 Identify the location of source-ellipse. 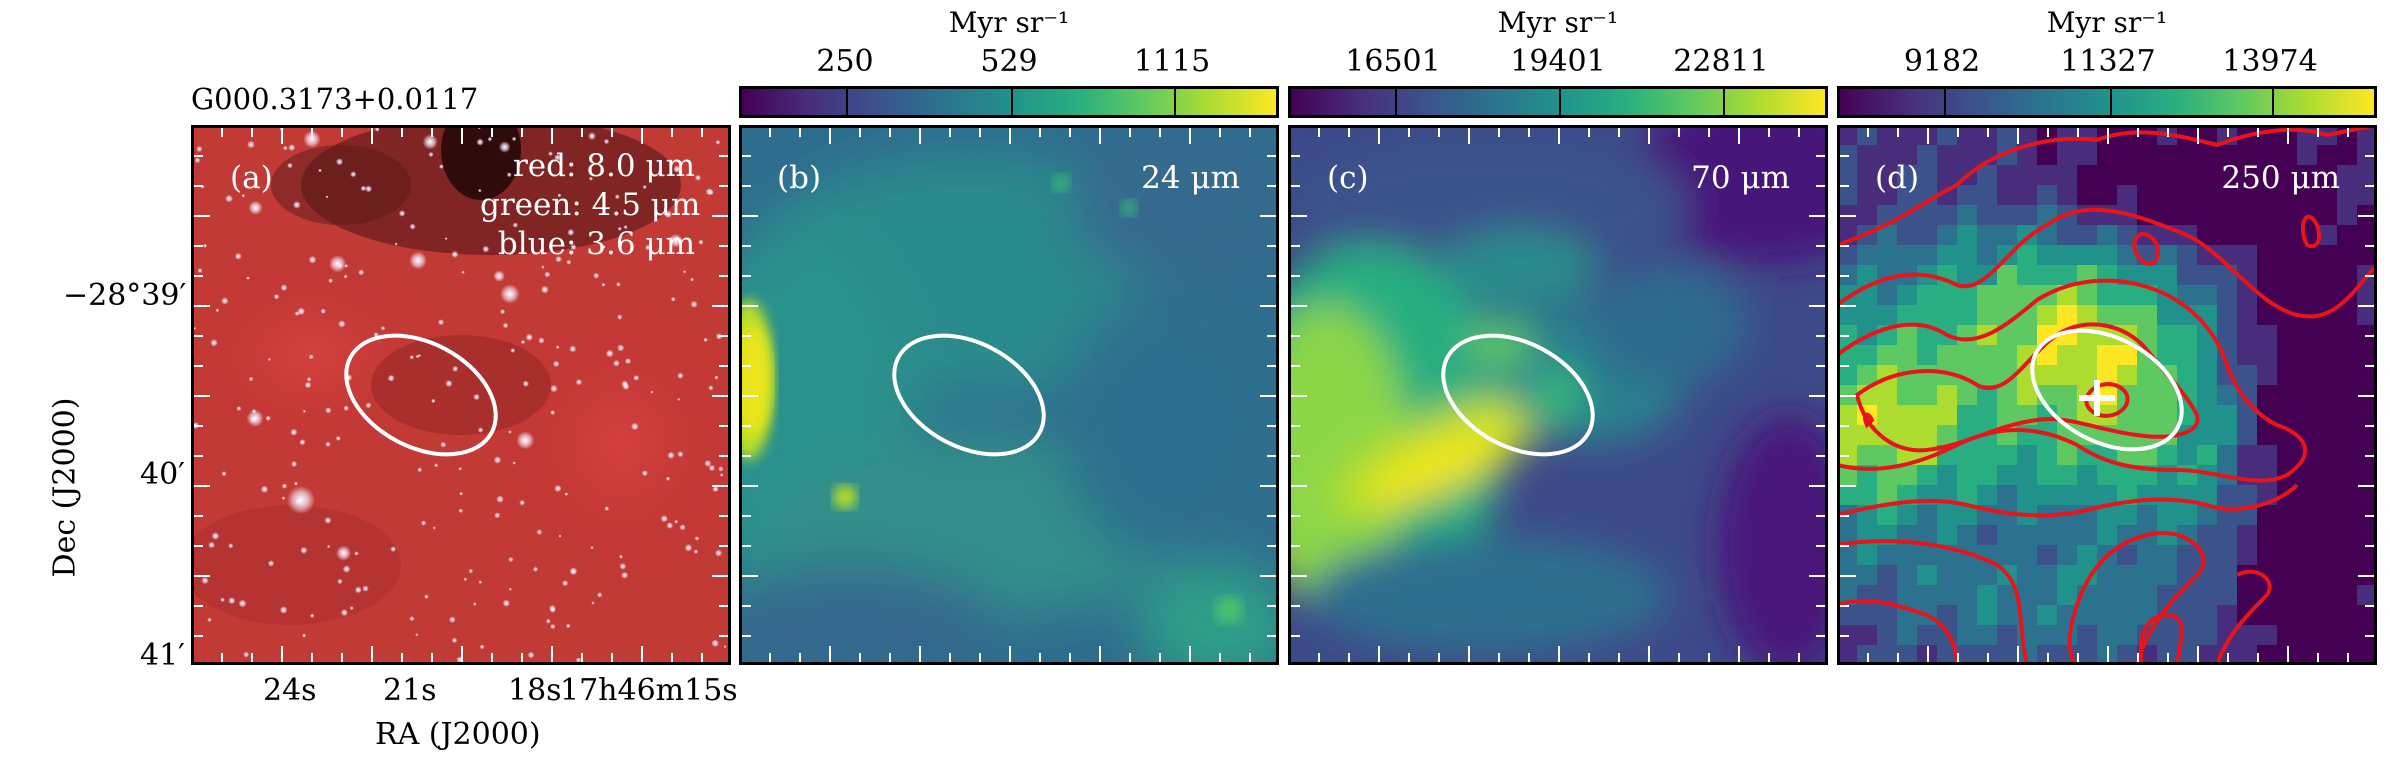
(2107, 390).